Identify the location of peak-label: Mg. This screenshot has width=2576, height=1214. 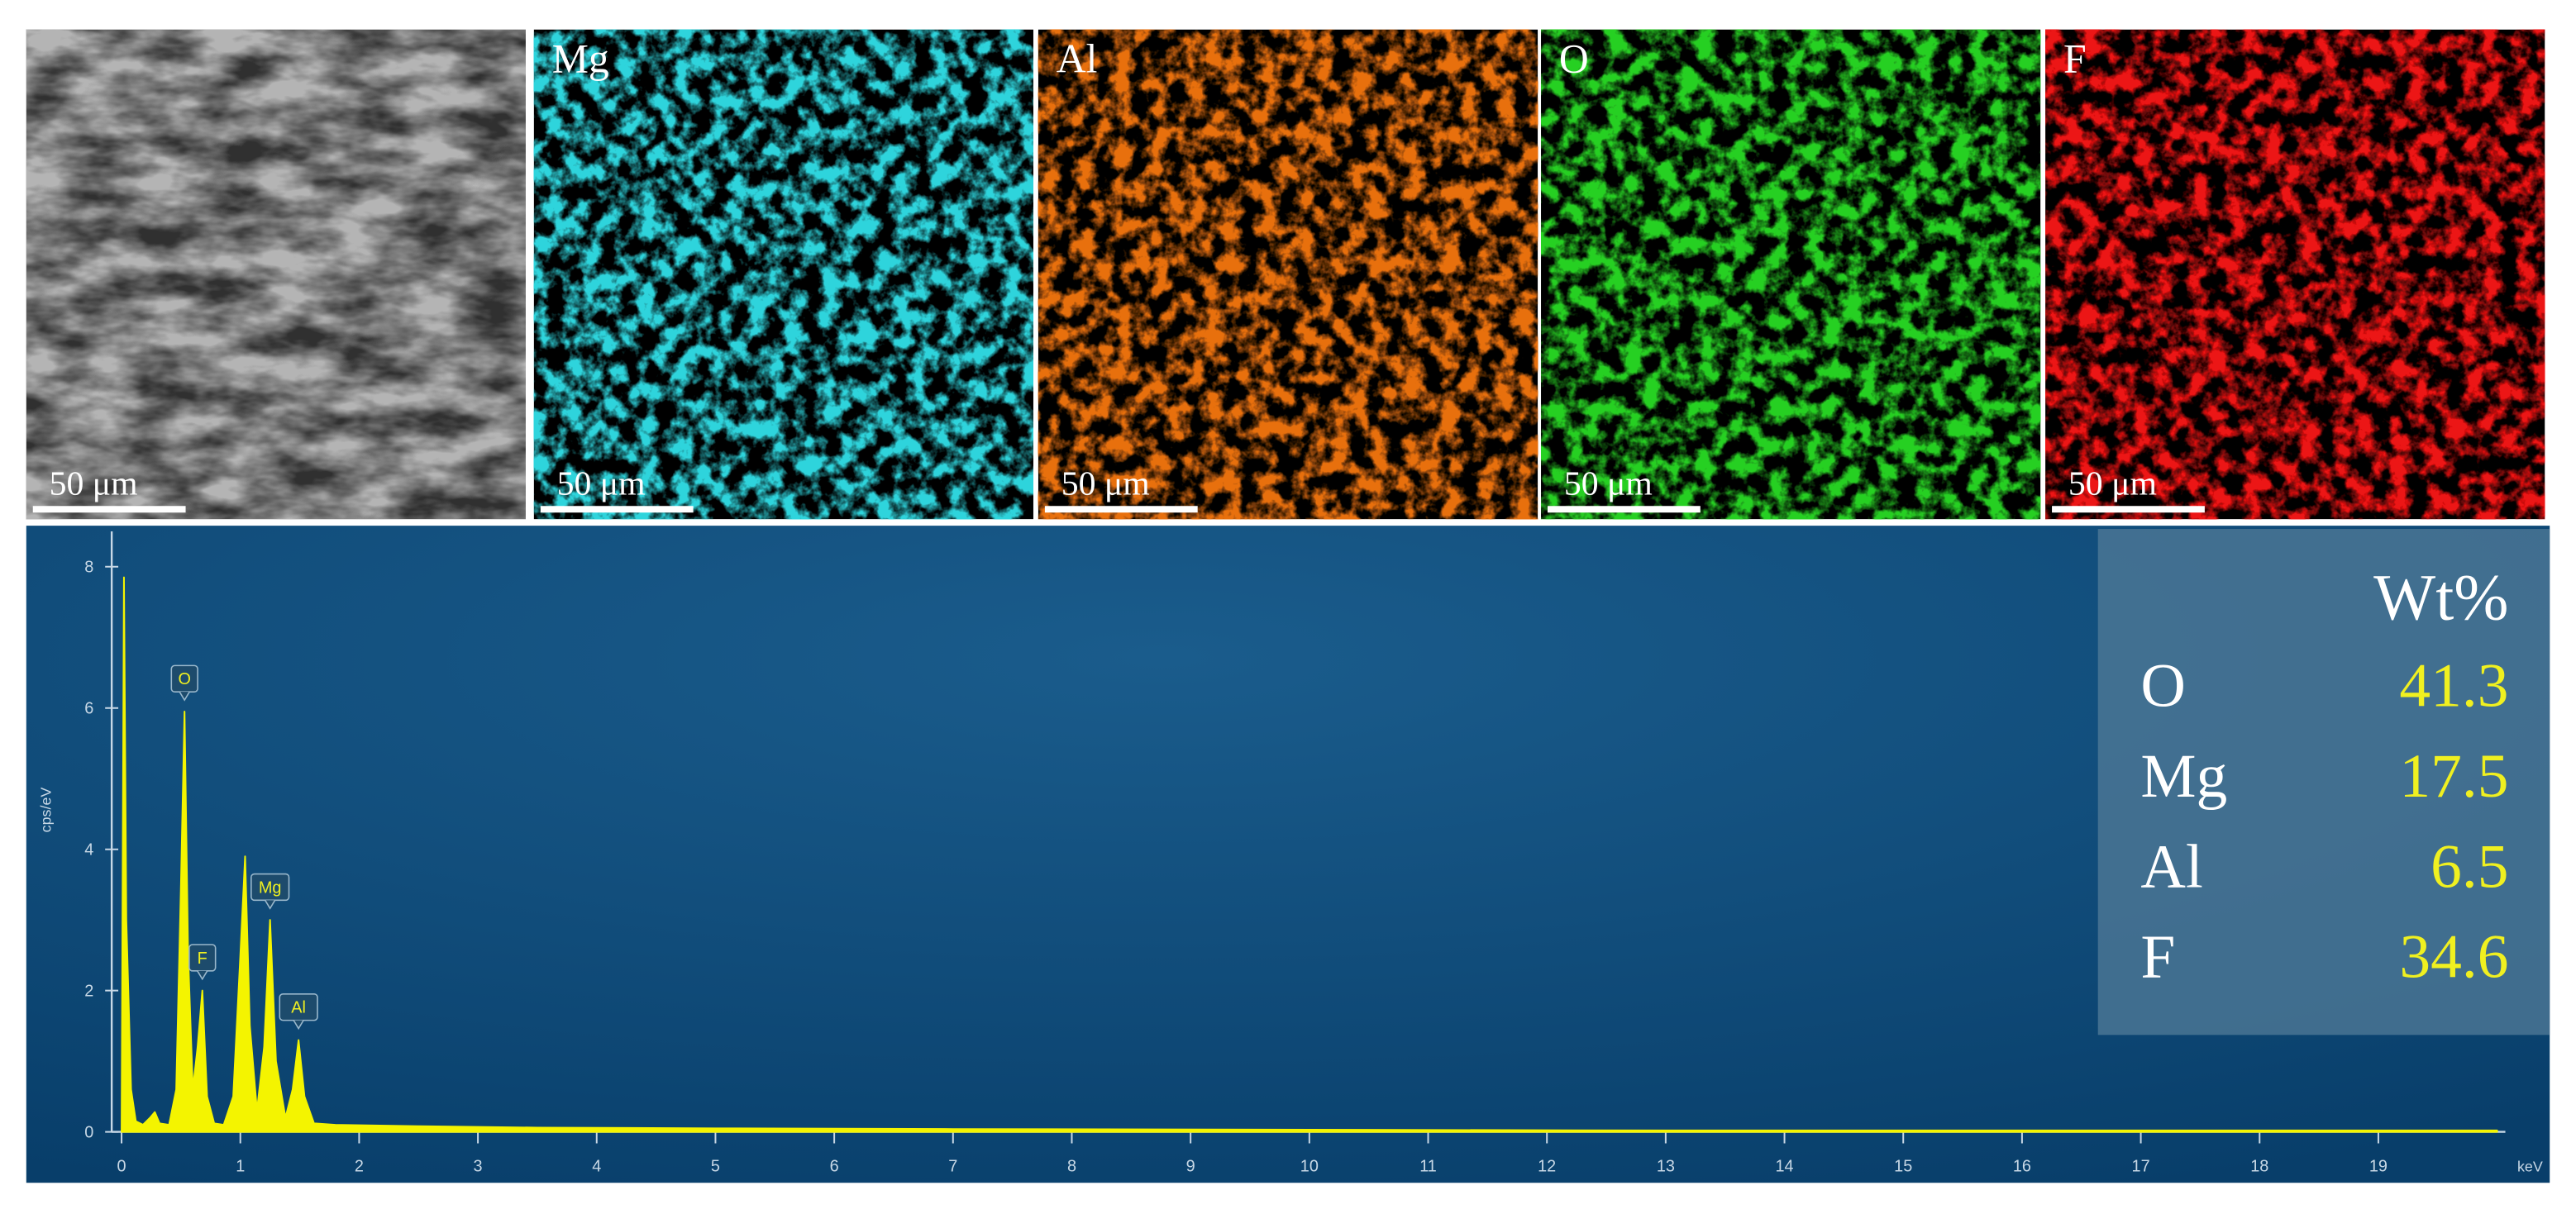
(270, 888).